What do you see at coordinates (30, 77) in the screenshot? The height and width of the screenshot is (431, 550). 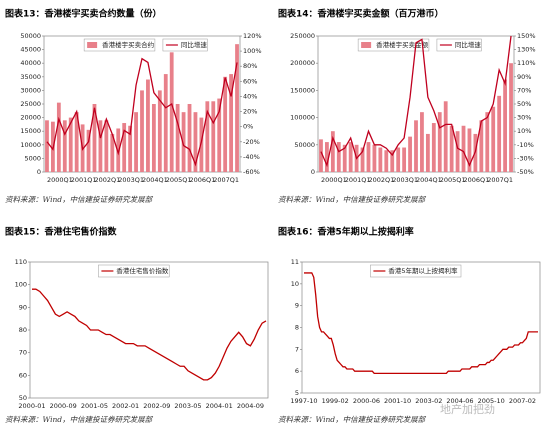 I see `y-tick-label: 35000` at bounding box center [30, 77].